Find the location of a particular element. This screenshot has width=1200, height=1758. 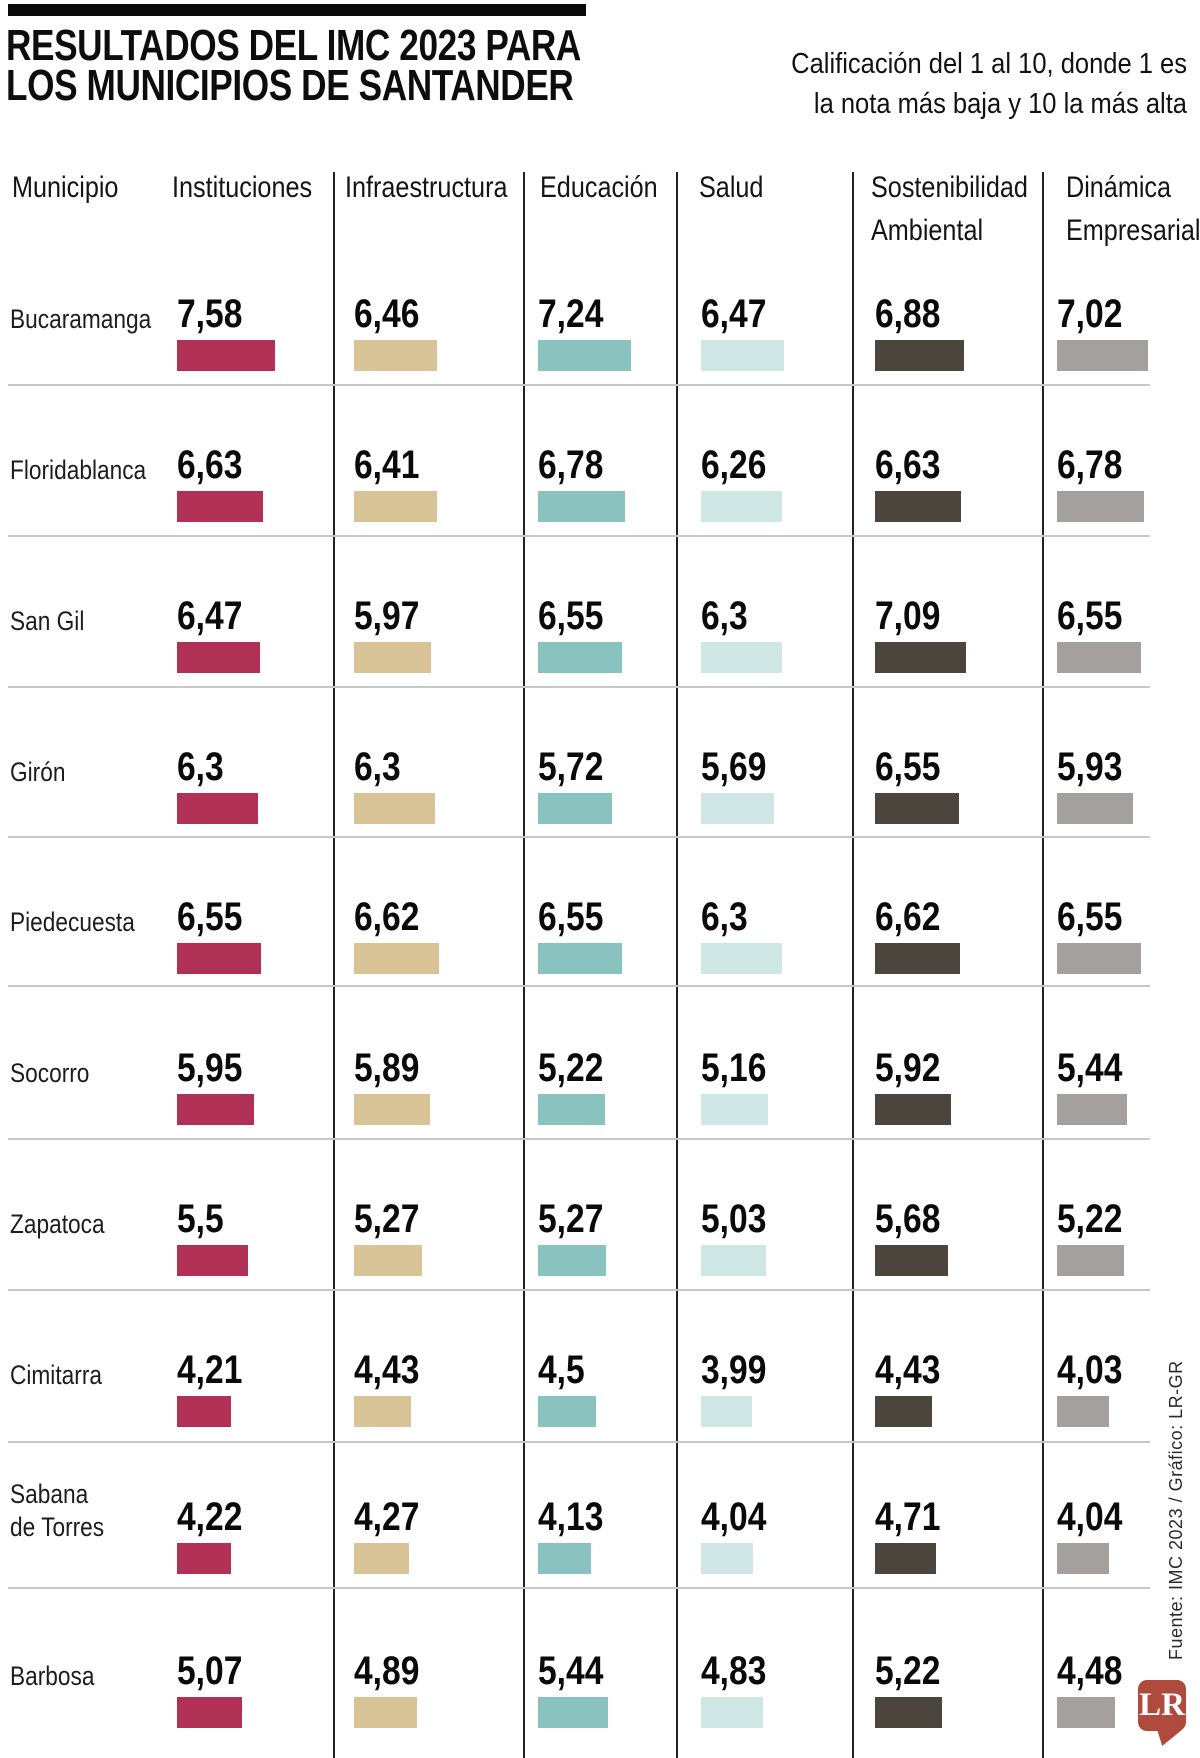

chart-note-line1: Calificación del 1 al 10, donde 1 es is located at coordinates (989, 64).